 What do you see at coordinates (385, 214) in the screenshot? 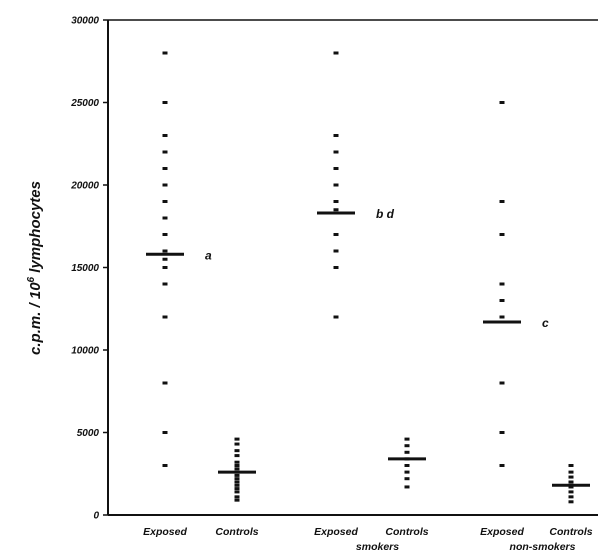
I see `significance-annotation: b d` at bounding box center [385, 214].